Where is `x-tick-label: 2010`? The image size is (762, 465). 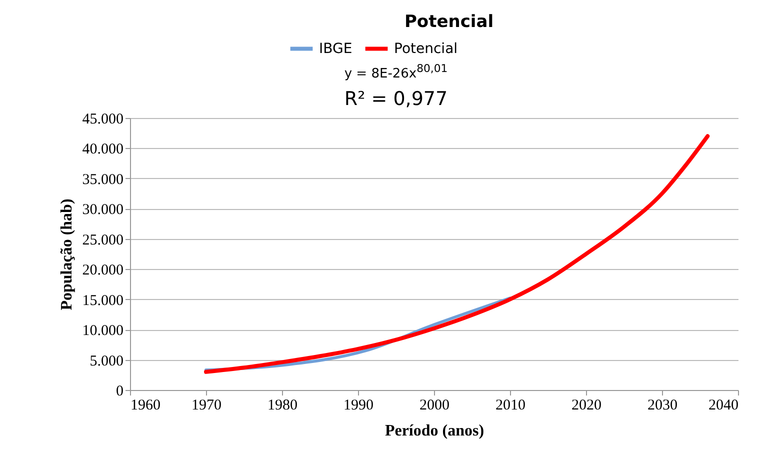 x-tick-label: 2010 is located at coordinates (511, 406).